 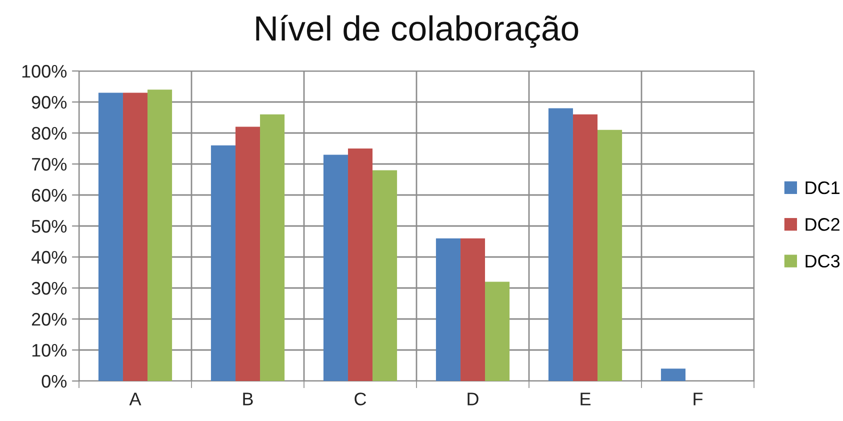 I want to click on y-tick-label: 10%, so click(x=49, y=350).